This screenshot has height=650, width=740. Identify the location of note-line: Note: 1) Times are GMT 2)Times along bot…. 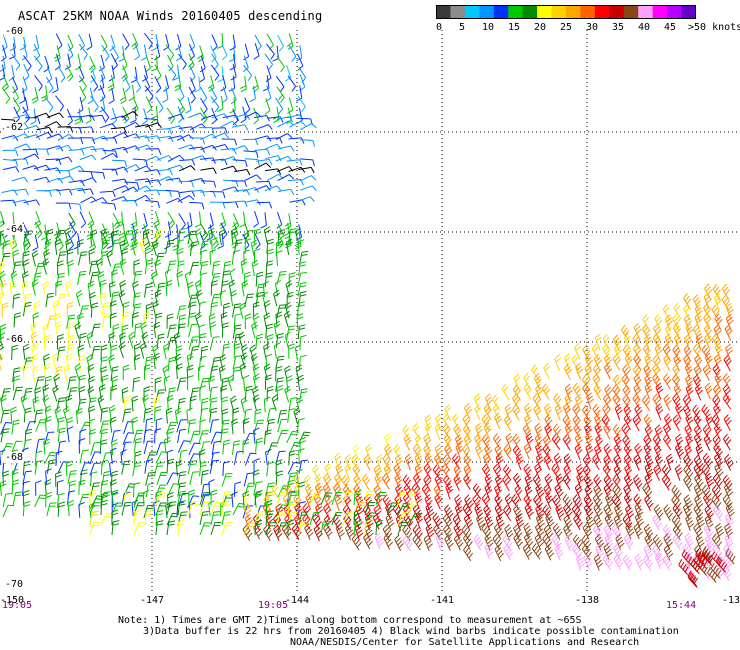
(350, 620).